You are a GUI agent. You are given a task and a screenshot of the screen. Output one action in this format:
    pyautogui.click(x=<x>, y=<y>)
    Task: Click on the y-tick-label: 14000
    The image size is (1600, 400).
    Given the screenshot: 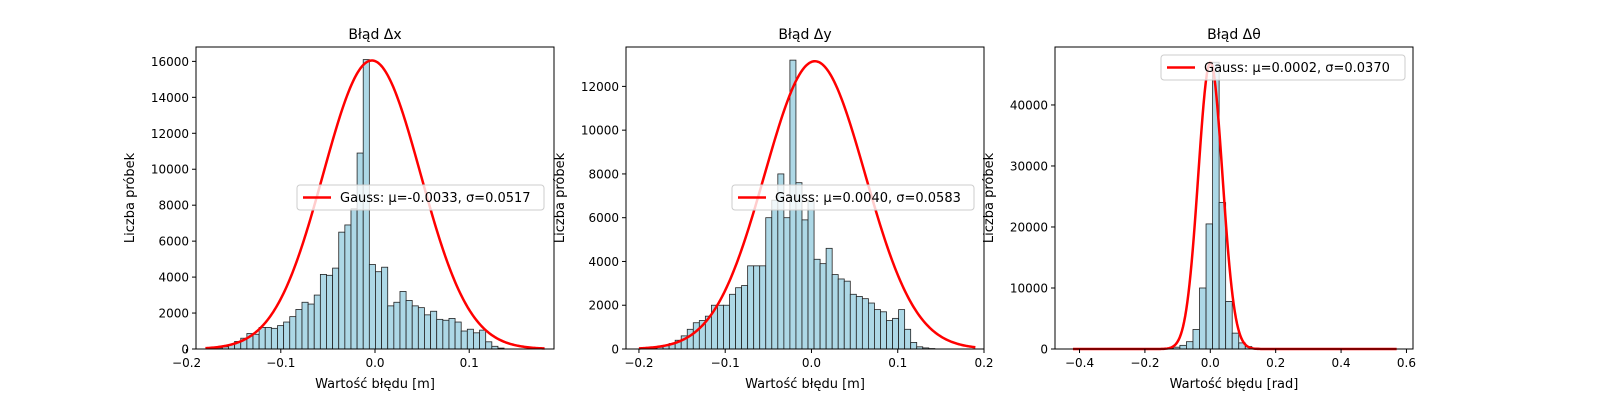 What is the action you would take?
    pyautogui.click(x=170, y=98)
    